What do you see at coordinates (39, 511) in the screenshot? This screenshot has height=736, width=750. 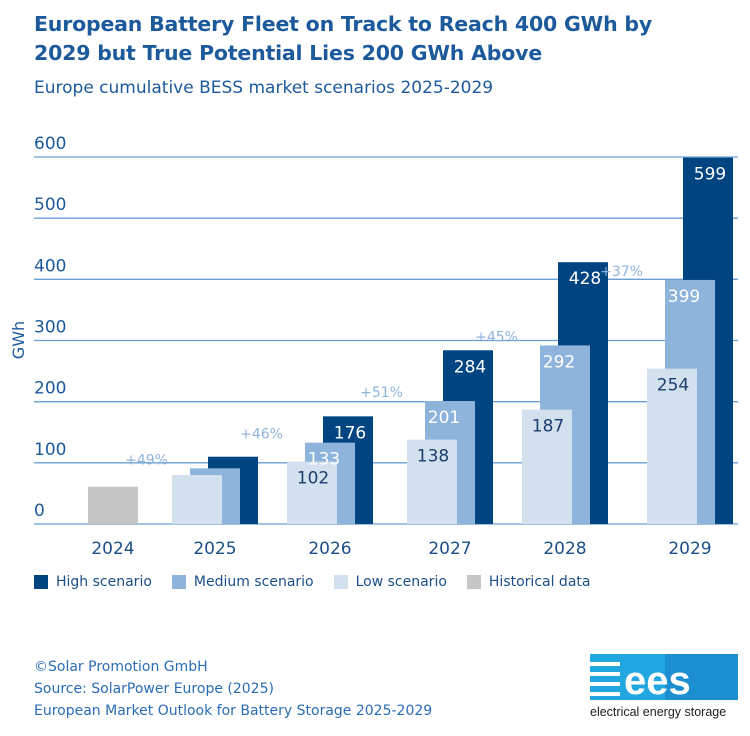 I see `y-tick-label: 0` at bounding box center [39, 511].